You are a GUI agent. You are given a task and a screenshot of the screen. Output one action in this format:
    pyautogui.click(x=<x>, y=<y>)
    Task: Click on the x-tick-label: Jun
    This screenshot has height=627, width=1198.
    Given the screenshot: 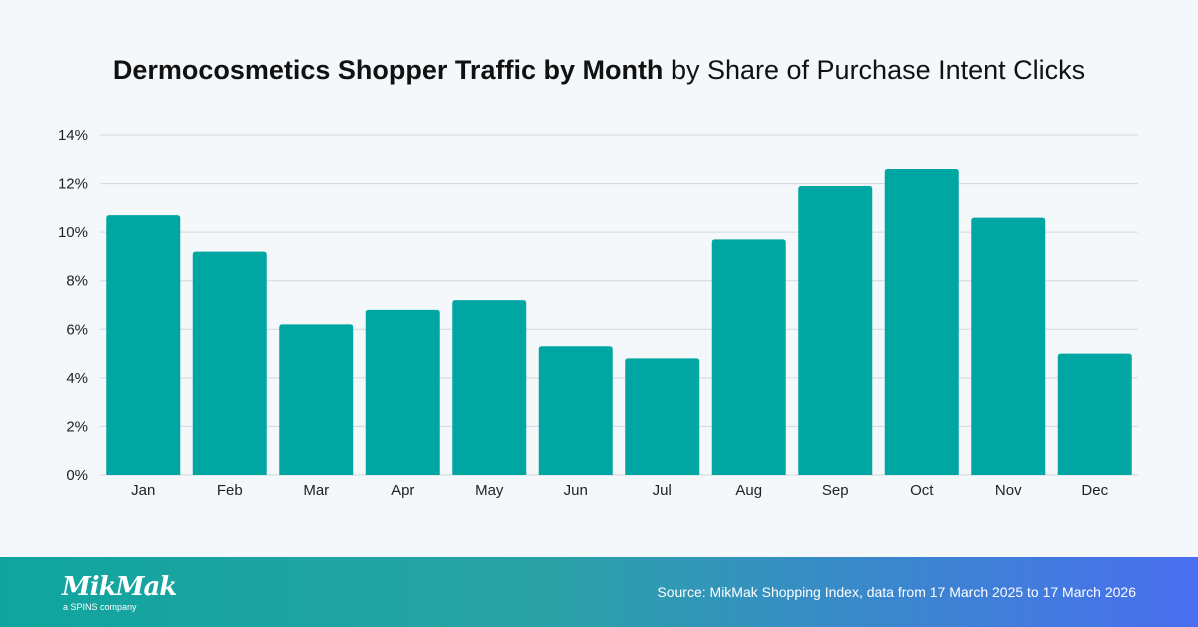 What is the action you would take?
    pyautogui.click(x=576, y=490)
    